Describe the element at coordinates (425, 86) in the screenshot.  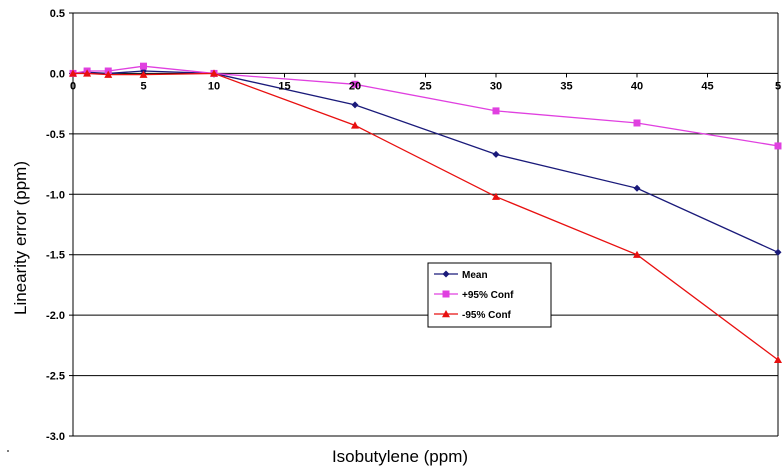
I see `x-tick-label: 25` at that location.